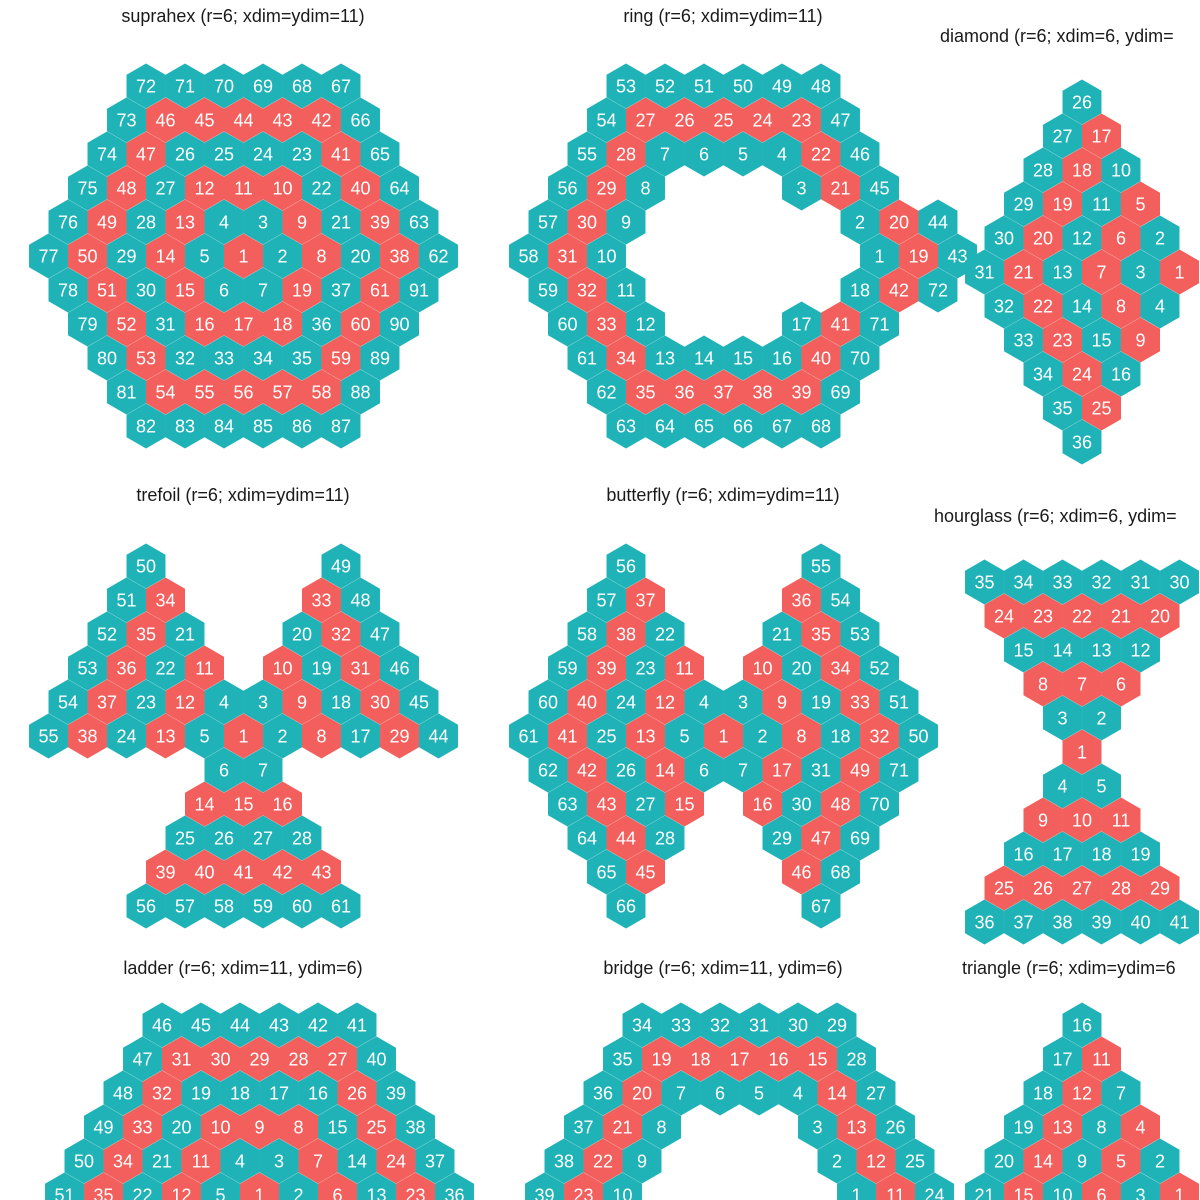 The width and height of the screenshot is (1200, 1200). I want to click on hex-node-label: 78, so click(68, 291).